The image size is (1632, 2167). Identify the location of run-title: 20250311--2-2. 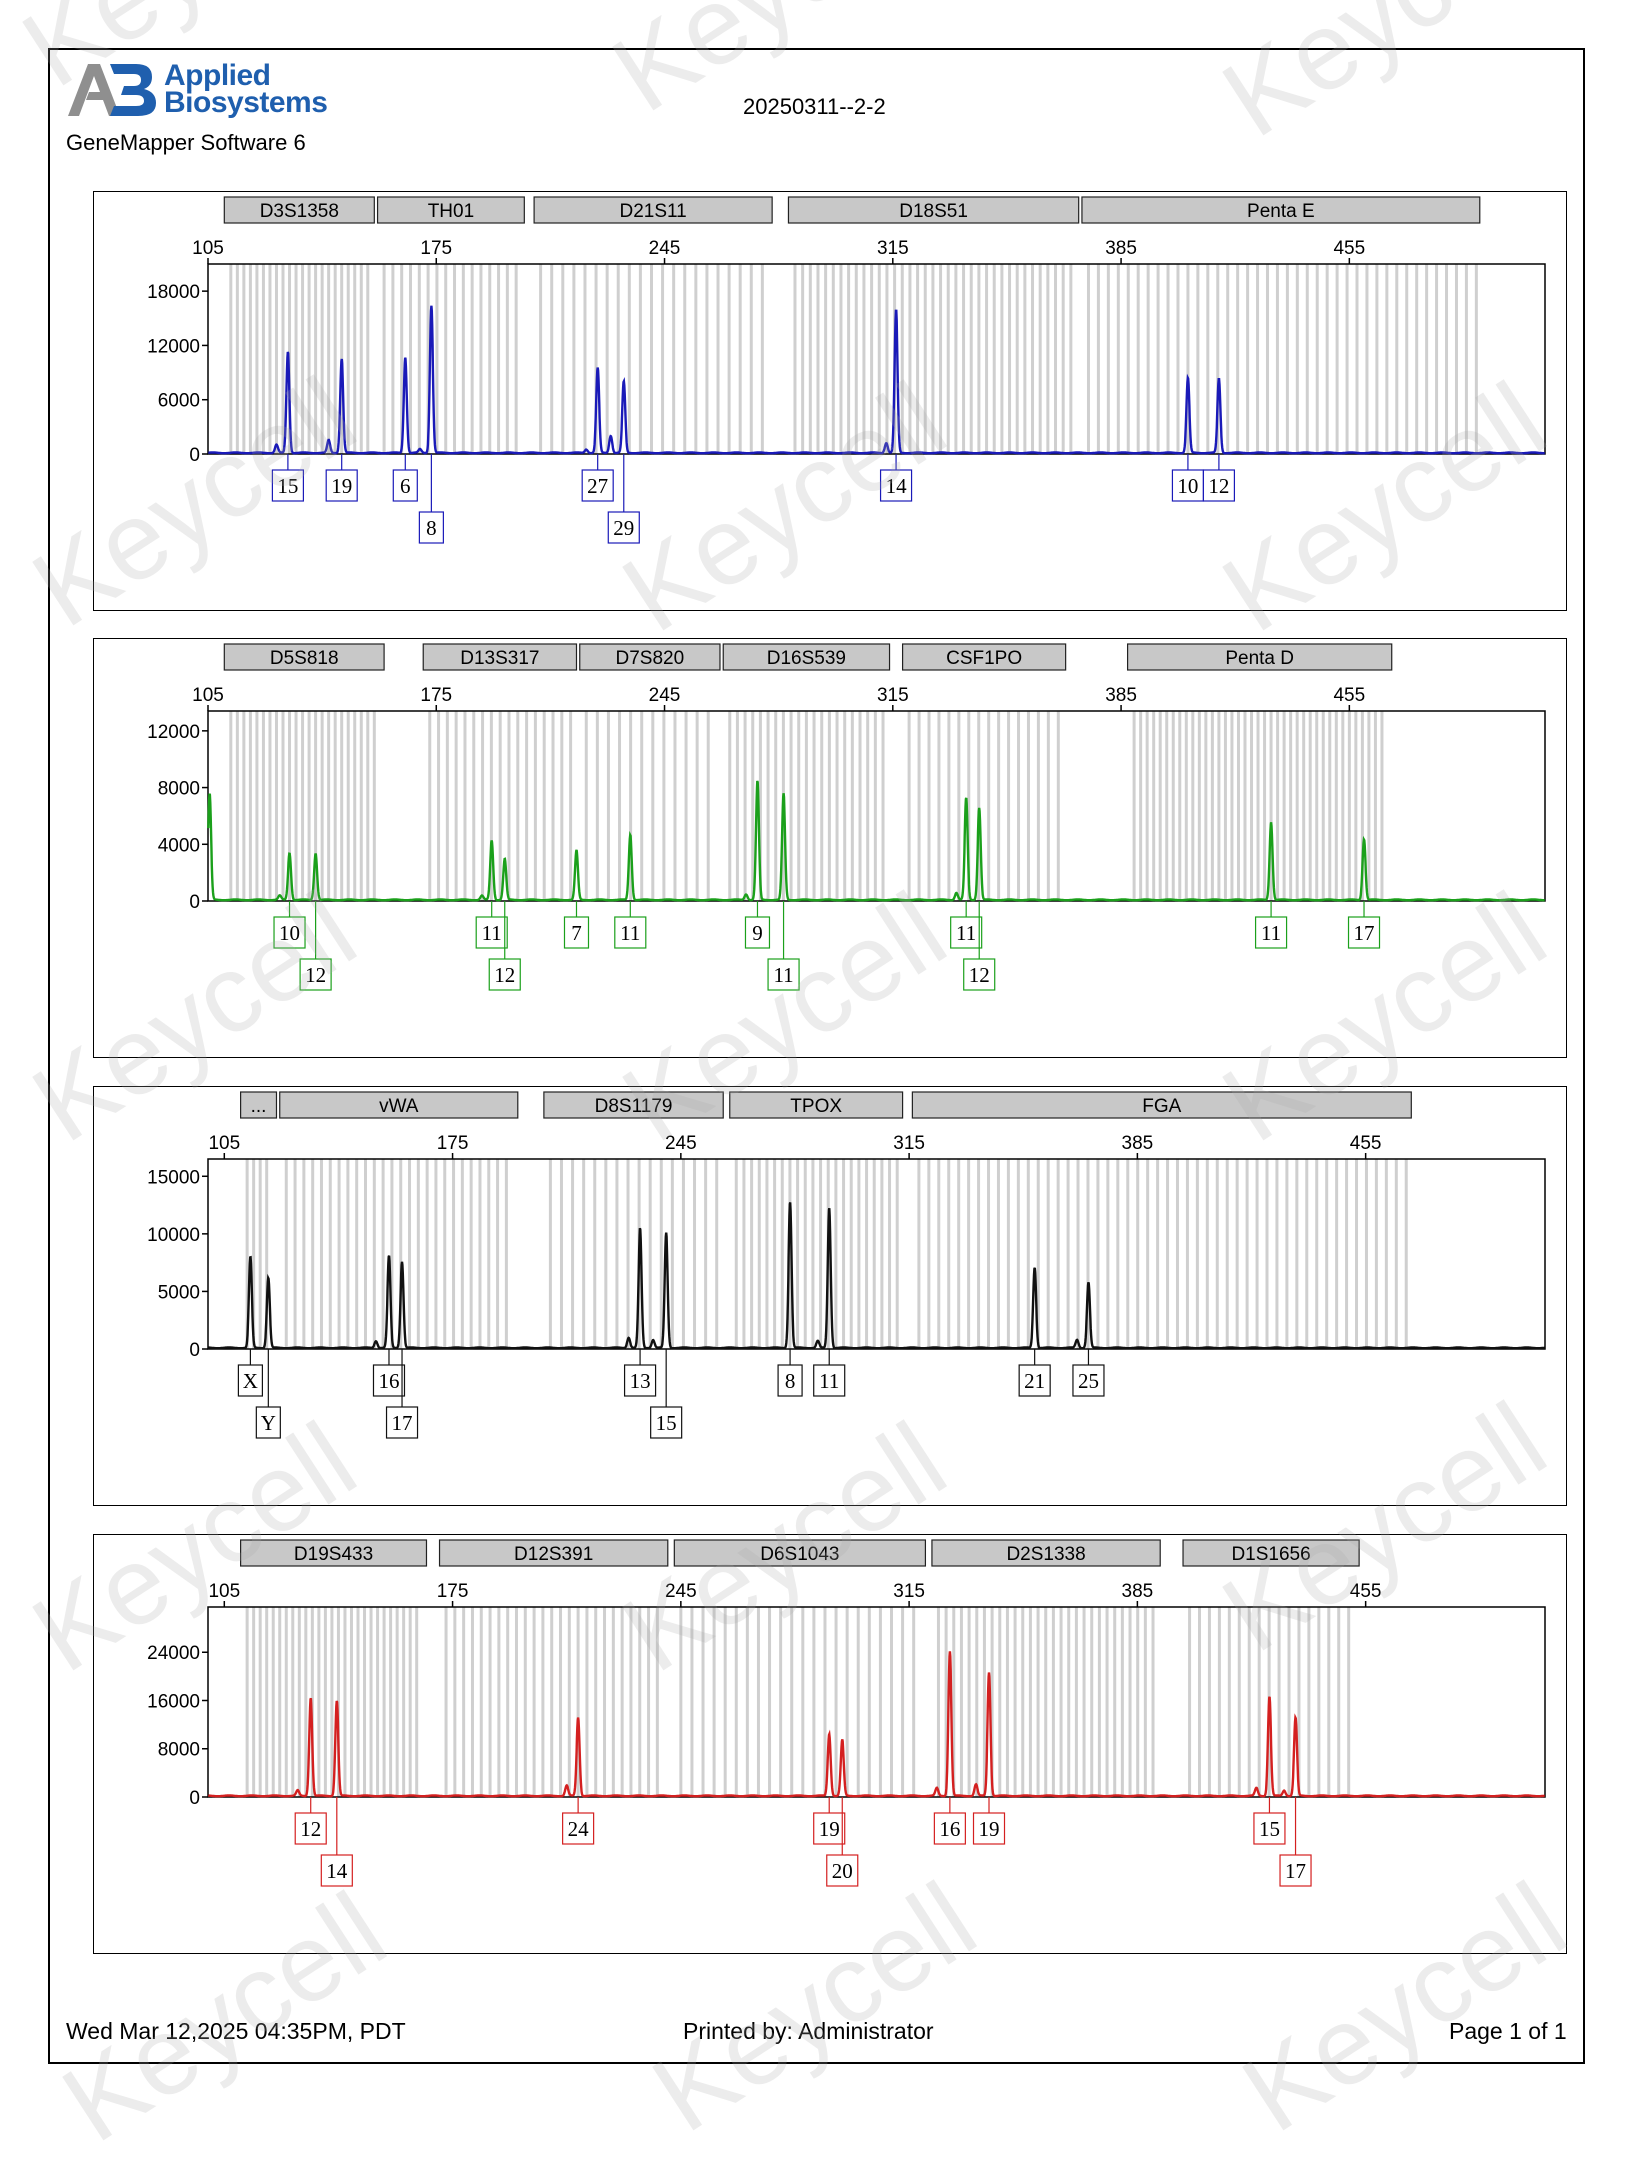
(814, 106).